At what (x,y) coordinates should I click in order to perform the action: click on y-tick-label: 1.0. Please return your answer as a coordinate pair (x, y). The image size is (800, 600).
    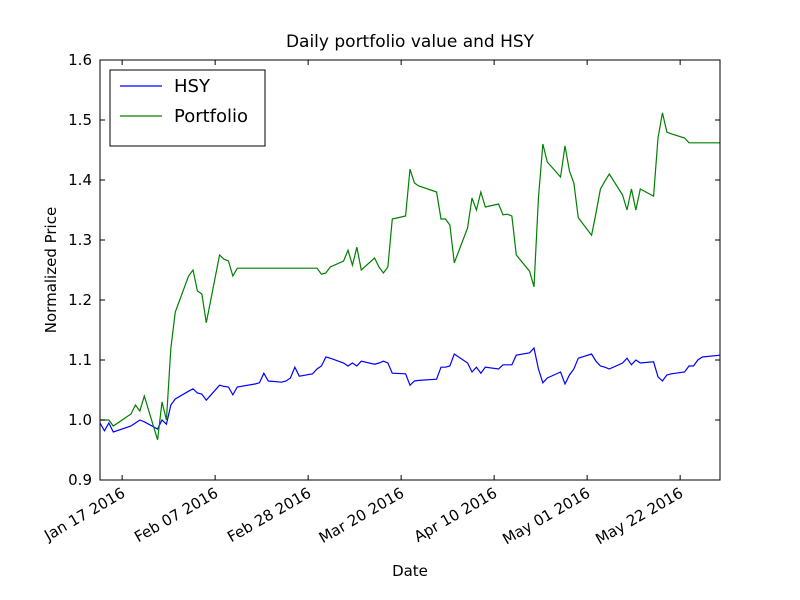
    Looking at the image, I should click on (80, 420).